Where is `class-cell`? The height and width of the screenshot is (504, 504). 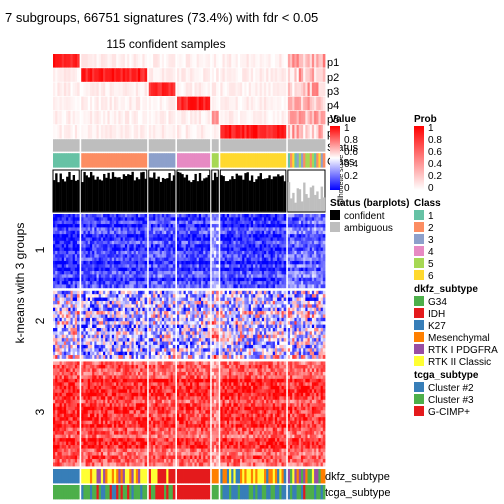
class-cell is located at coordinates (237, 160).